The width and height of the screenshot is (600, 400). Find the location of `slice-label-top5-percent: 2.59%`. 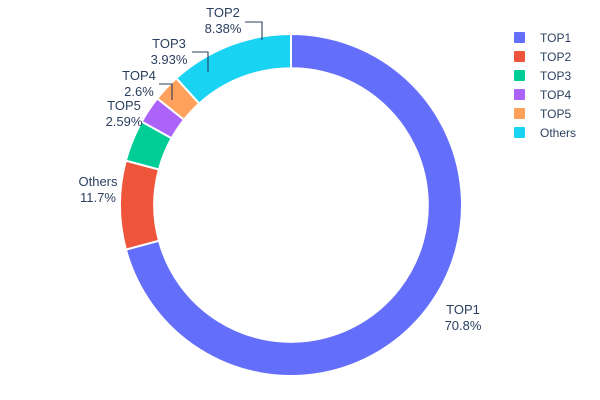

slice-label-top5-percent: 2.59% is located at coordinates (124, 121).